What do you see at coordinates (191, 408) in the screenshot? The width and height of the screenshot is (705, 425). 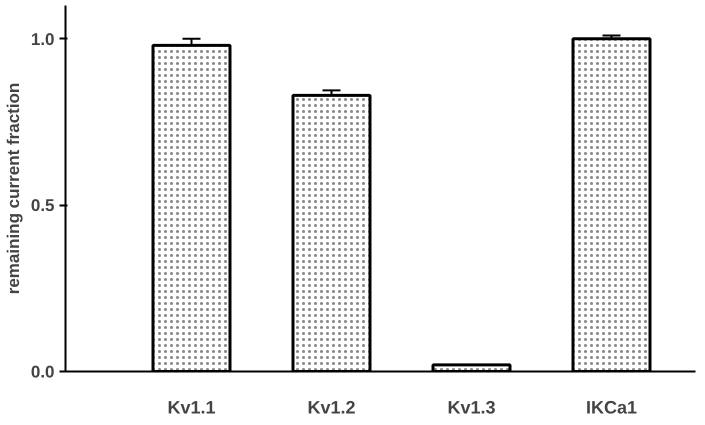 I see `x-tick-label: Kv1.1` at bounding box center [191, 408].